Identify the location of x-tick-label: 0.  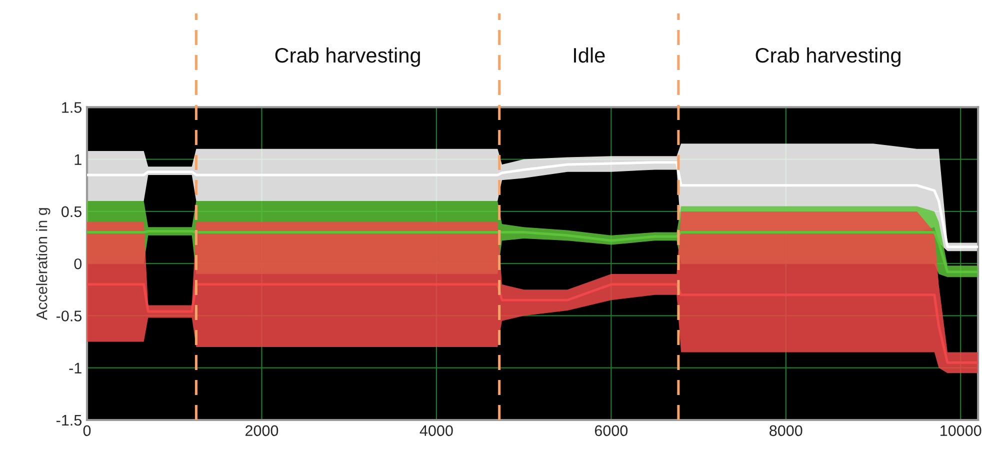
(87, 430).